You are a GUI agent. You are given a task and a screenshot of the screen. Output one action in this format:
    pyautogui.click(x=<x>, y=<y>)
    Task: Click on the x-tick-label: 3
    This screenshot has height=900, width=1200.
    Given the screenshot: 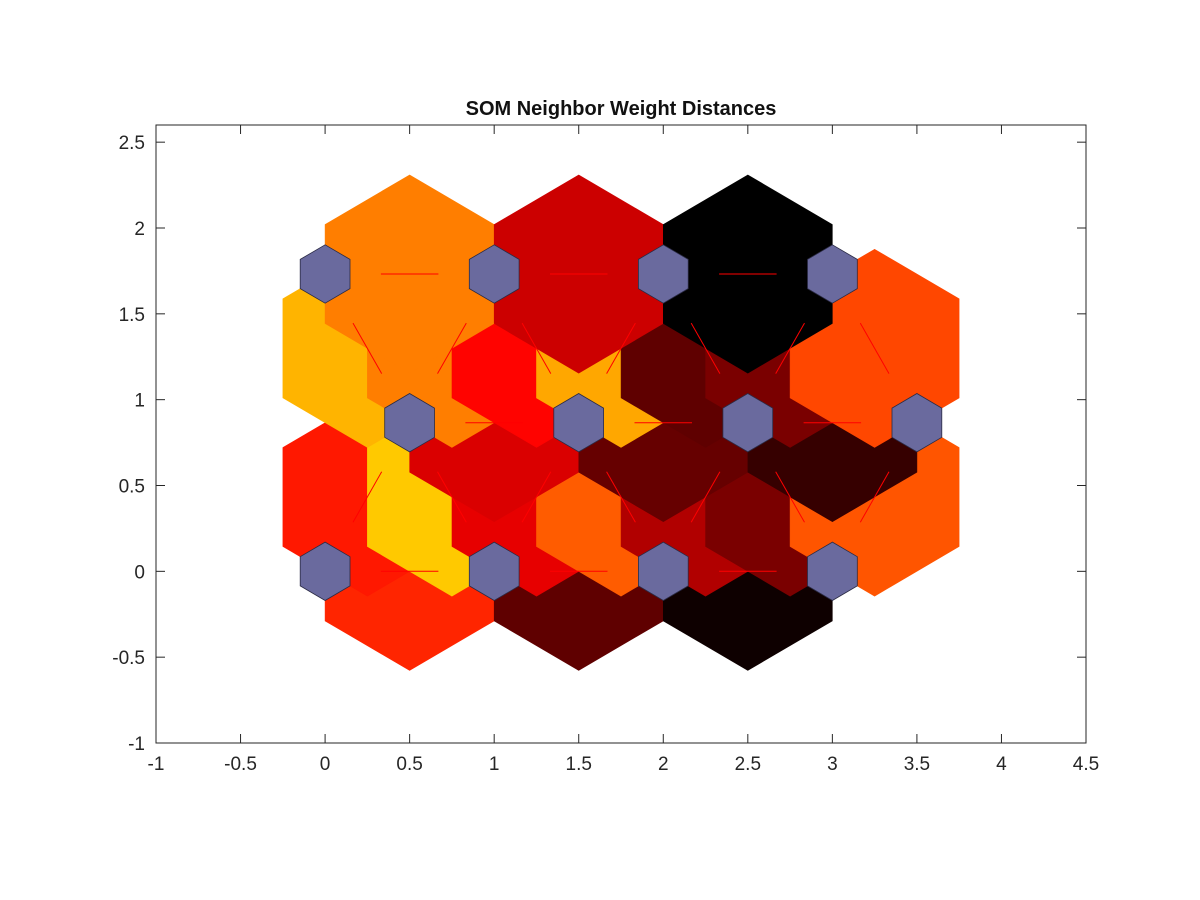 What is the action you would take?
    pyautogui.click(x=832, y=764)
    